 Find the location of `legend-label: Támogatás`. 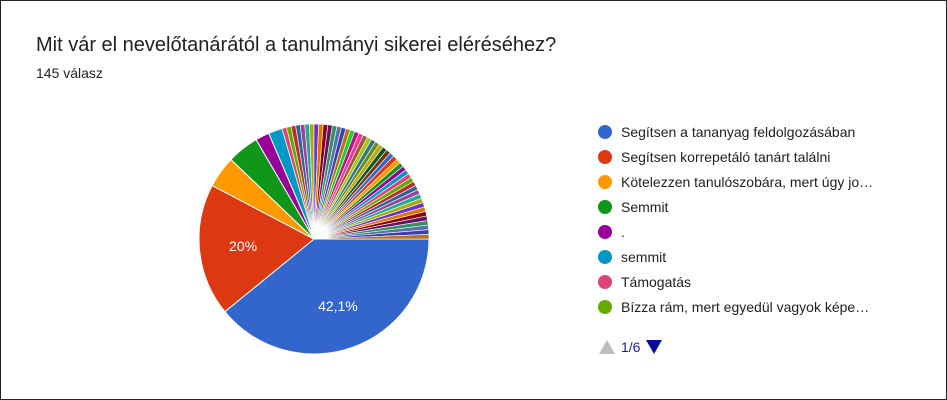

legend-label: Támogatás is located at coordinates (656, 281).